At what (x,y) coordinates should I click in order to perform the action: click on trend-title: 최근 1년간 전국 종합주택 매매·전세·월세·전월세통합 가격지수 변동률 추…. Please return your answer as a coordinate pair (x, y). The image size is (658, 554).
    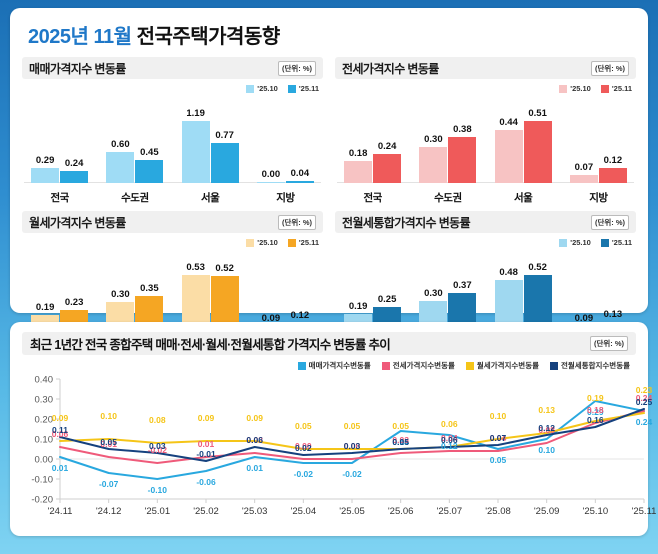
    Looking at the image, I should click on (210, 345).